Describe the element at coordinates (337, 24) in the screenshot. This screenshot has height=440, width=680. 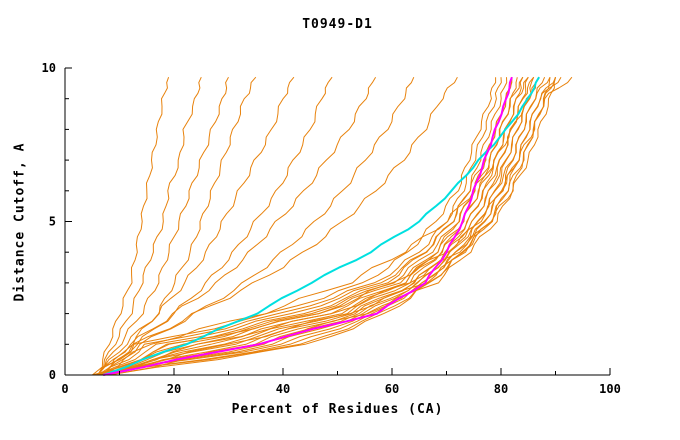
I see `chart-title: T0949-D1` at that location.